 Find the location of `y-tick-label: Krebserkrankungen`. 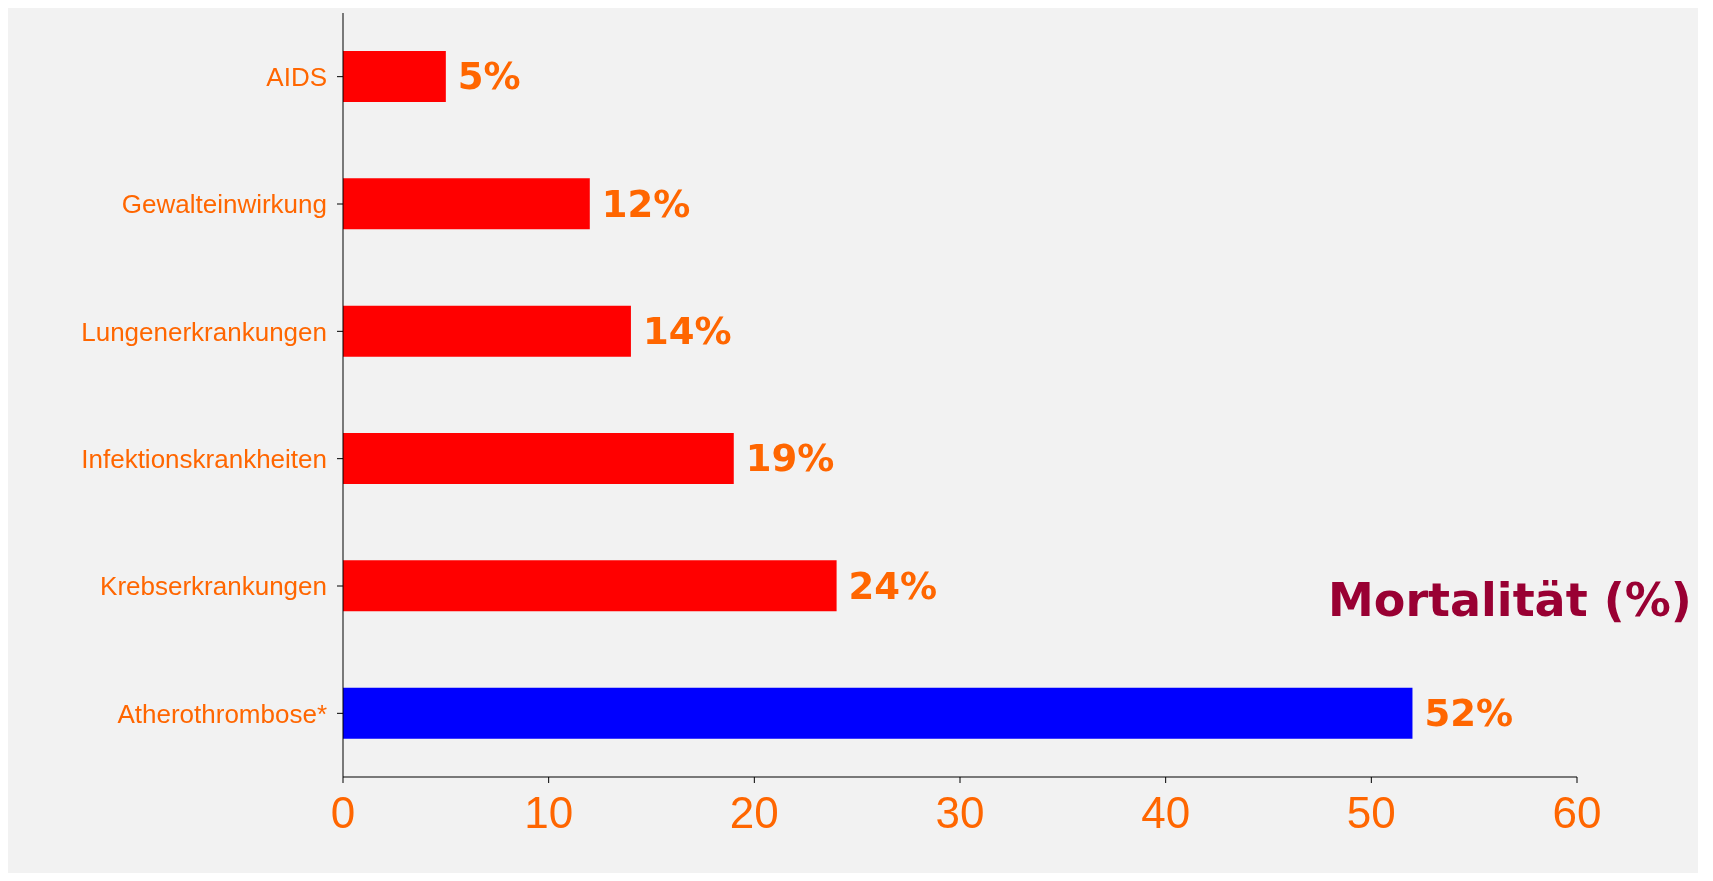

y-tick-label: Krebserkrankungen is located at coordinates (213, 586).